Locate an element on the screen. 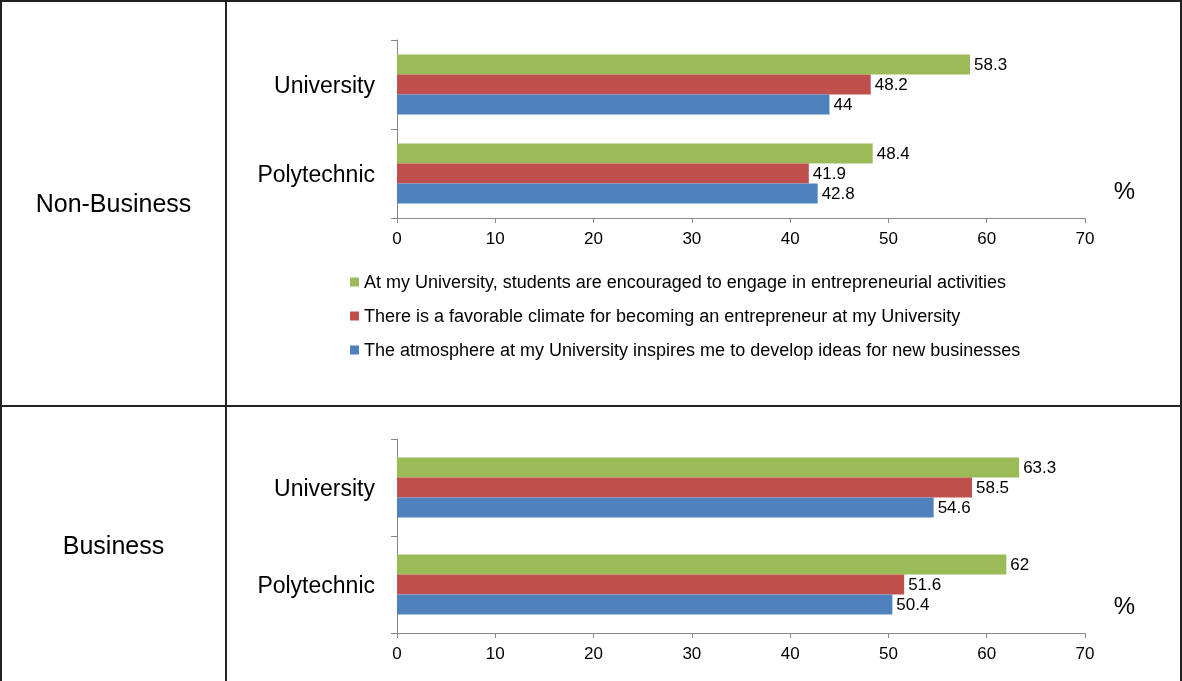 This screenshot has width=1182, height=681. legend-label: There is a favorable climate for becoming an entrepreneur at my University is located at coordinates (662, 316).